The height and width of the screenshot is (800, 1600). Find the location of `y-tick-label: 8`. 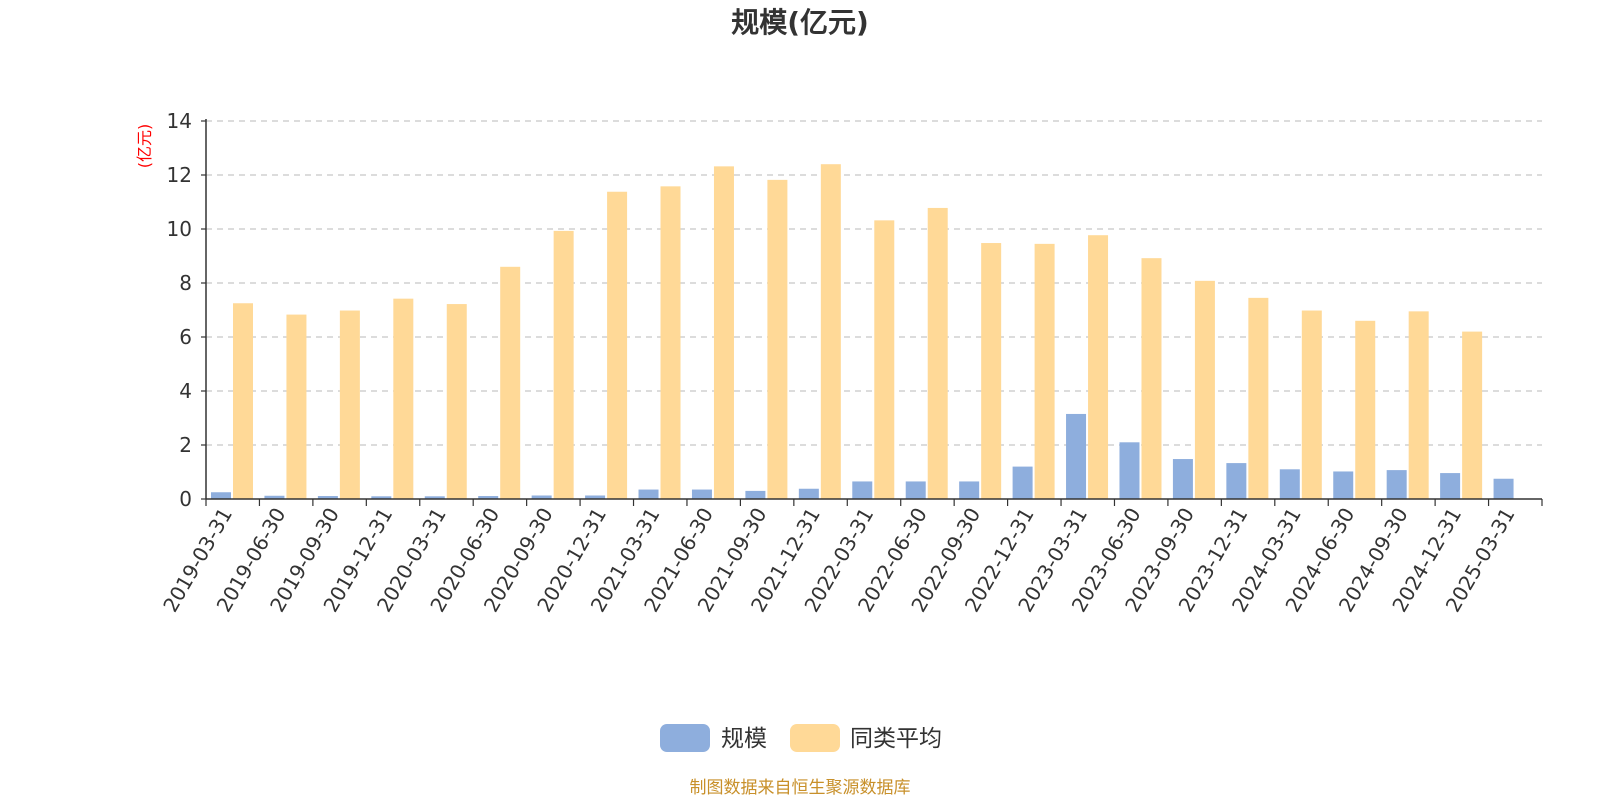

y-tick-label: 8 is located at coordinates (185, 283).